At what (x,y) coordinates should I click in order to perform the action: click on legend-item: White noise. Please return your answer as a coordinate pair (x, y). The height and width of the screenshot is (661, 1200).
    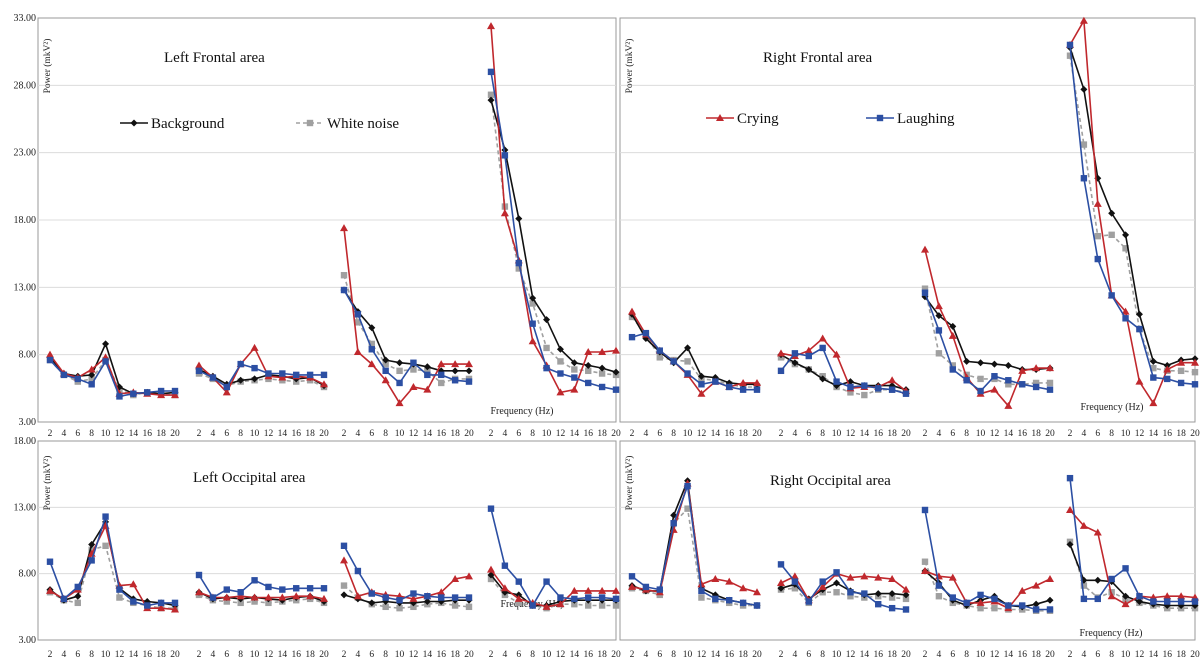
    Looking at the image, I should click on (347, 124).